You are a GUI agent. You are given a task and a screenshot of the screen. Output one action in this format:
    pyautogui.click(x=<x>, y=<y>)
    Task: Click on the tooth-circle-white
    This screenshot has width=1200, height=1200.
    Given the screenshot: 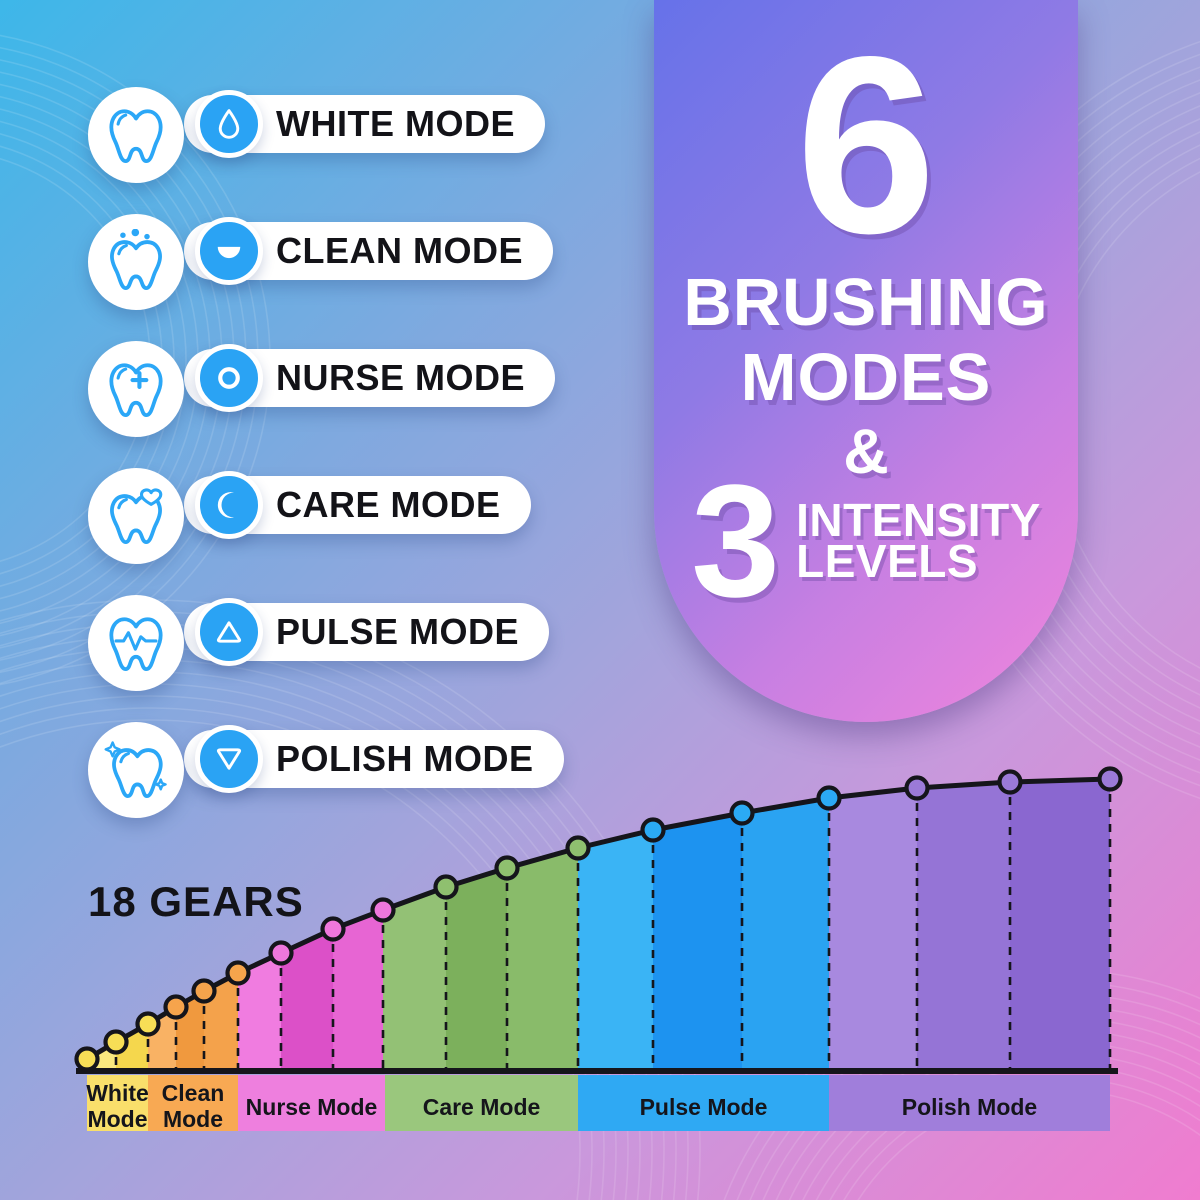 What is the action you would take?
    pyautogui.click(x=136, y=135)
    